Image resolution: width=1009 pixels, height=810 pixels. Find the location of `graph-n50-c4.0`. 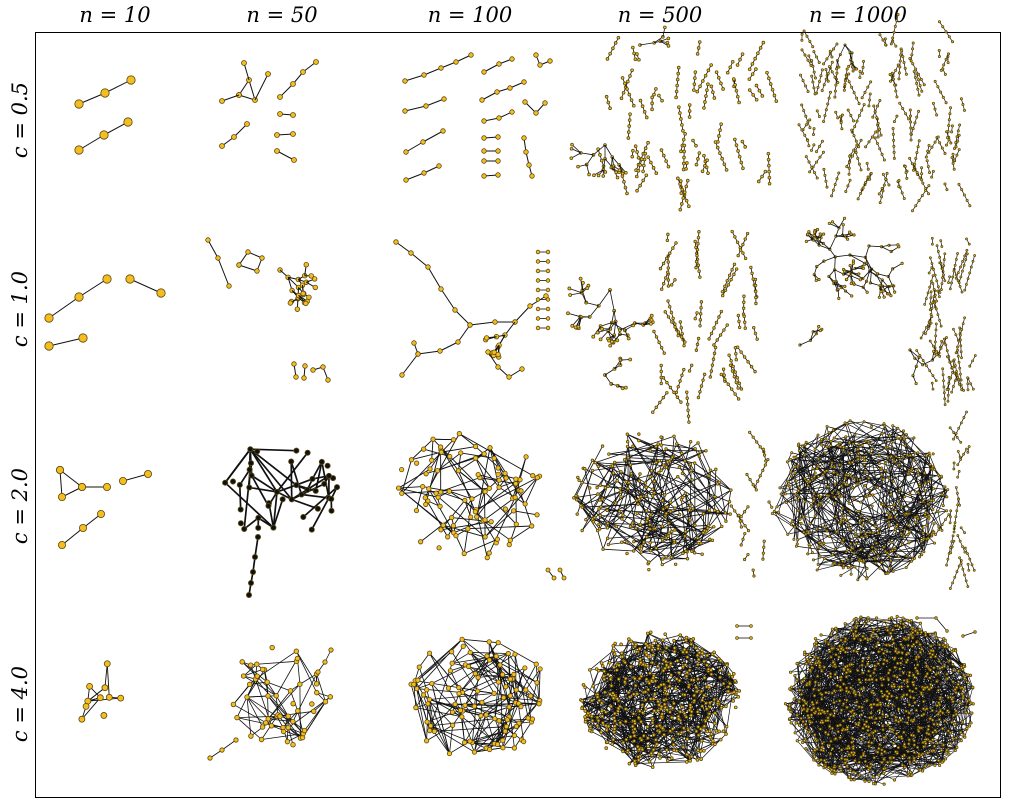

graph-n50-c4.0 is located at coordinates (270, 702).